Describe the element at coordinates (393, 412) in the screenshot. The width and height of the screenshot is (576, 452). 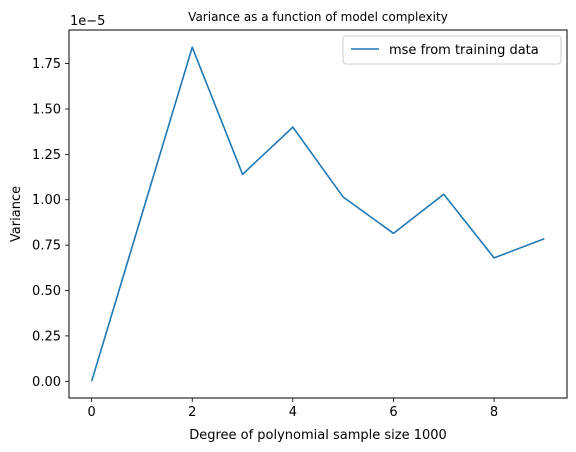
I see `x-tick-label: 6` at that location.